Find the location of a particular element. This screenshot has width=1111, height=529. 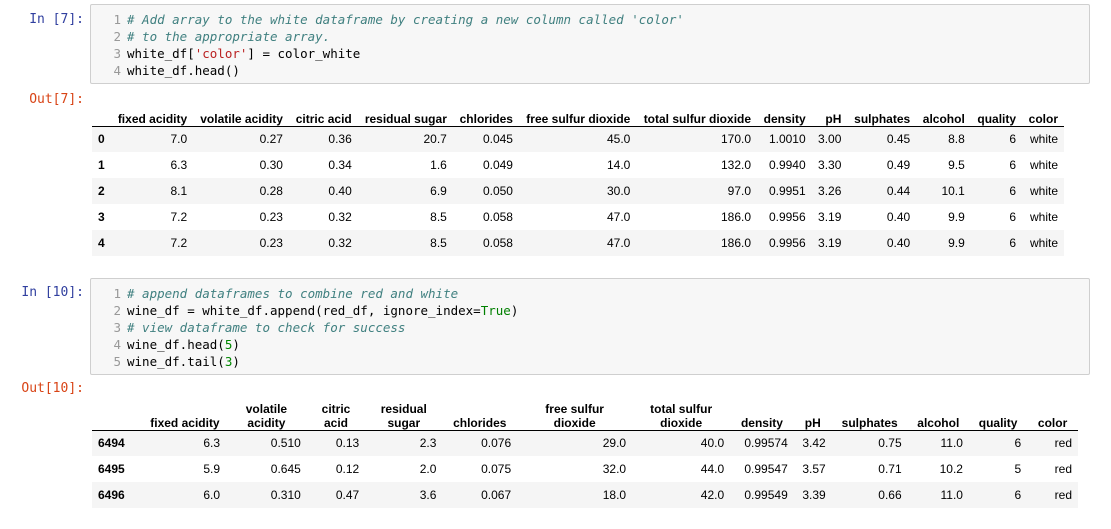

table-cell: 3.57 is located at coordinates (814, 469).